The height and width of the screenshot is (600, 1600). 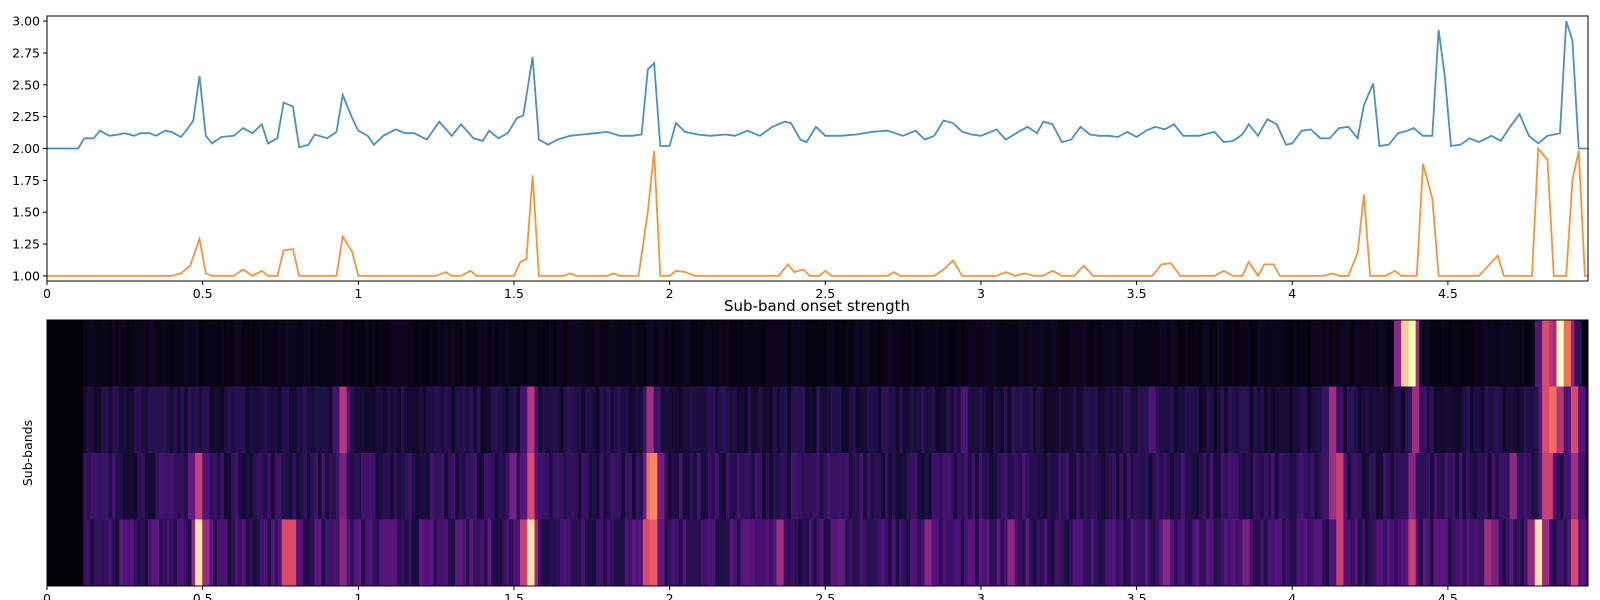 What do you see at coordinates (29, 148) in the screenshot?
I see `line-y-axis: 1.001.251.501.752.002.252.502.753.00` at bounding box center [29, 148].